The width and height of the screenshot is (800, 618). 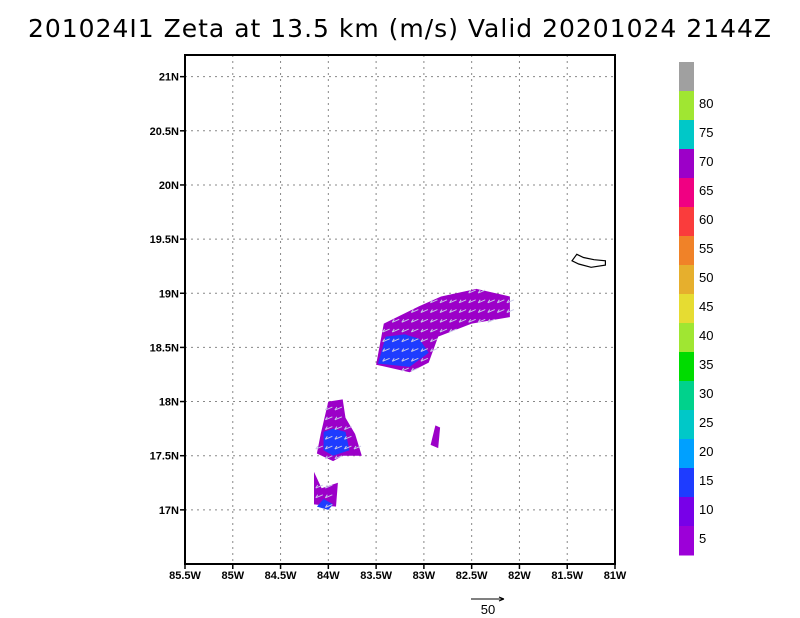 I want to click on x-tick-label: 81.5W, so click(x=567, y=576).